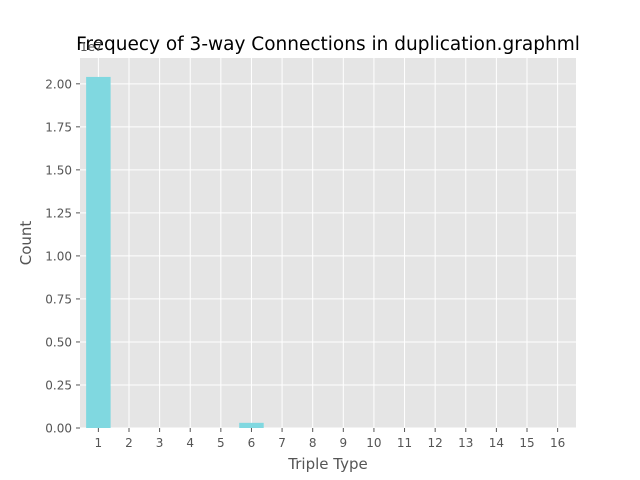 The width and height of the screenshot is (640, 480). Describe the element at coordinates (330, 439) in the screenshot. I see `x-tick-layer: 1 2 3 4 5 6 7 8 9 10 11 12 13 14 15 16` at that location.